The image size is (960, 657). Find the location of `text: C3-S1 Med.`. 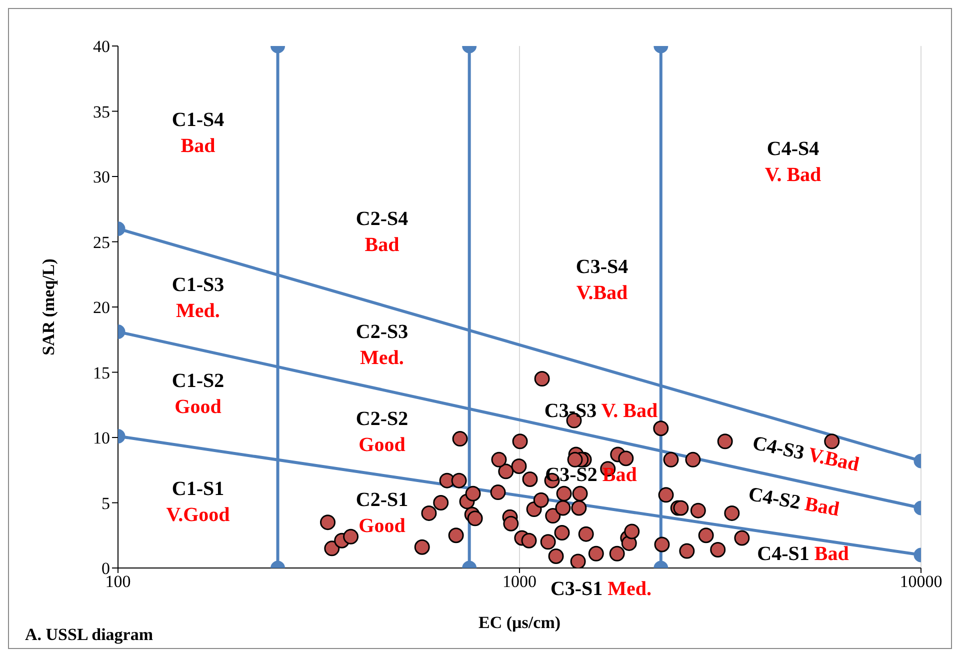

text: C3-S1 Med. is located at coordinates (601, 589).